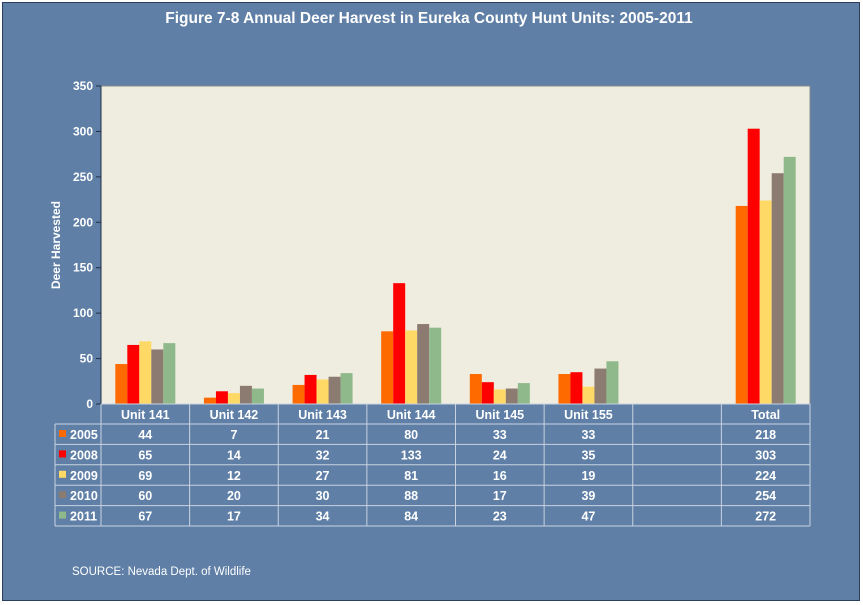 This screenshot has width=863, height=605. Describe the element at coordinates (500, 517) in the screenshot. I see `data-label: 23` at that location.